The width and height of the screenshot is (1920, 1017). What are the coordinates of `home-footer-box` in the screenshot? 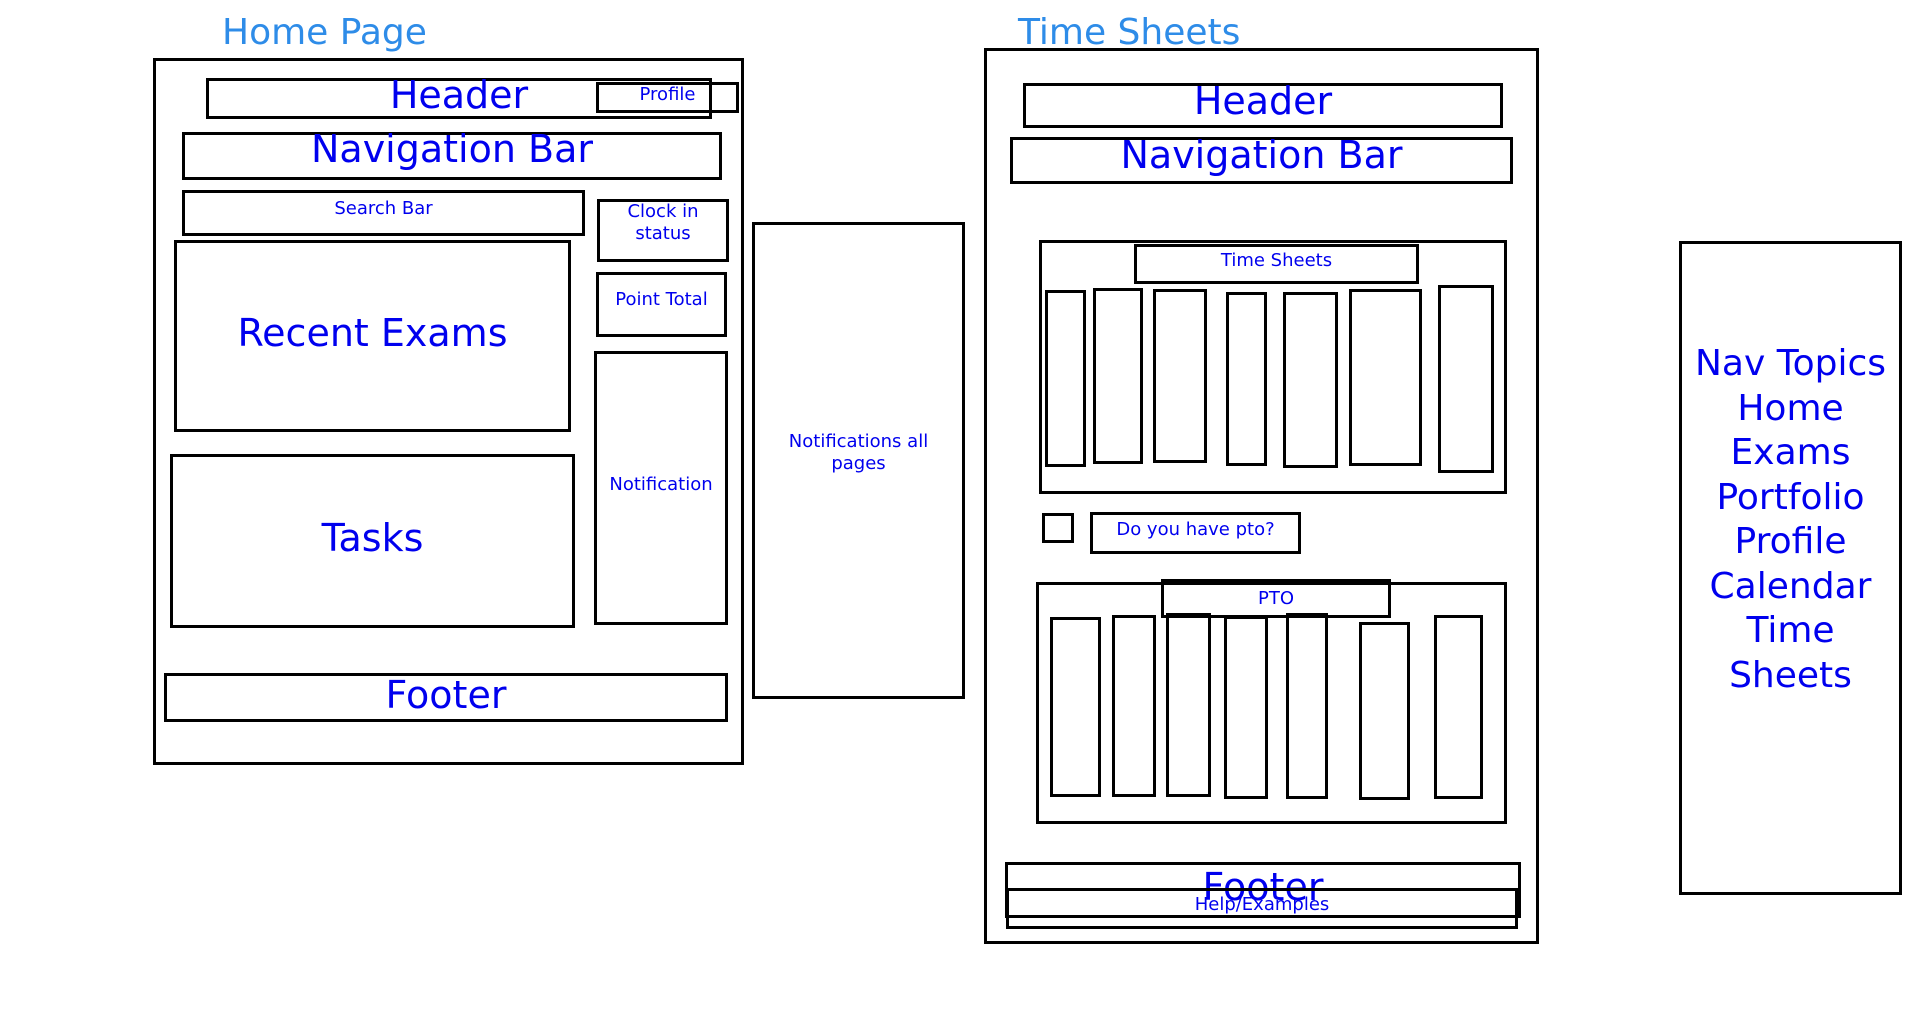 It's located at (446, 697).